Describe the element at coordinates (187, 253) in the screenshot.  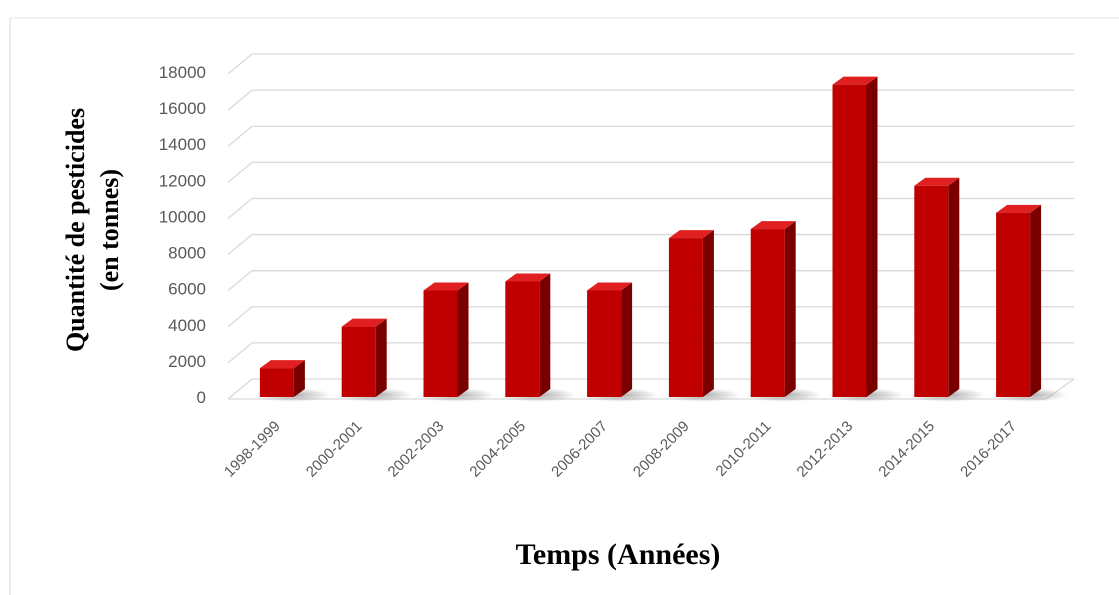
I see `y-tick-label: 8000` at that location.